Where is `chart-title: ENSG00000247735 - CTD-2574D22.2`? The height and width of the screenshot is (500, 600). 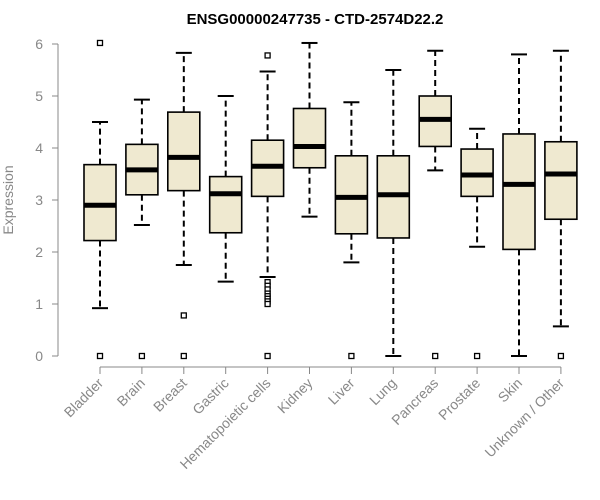
chart-title: ENSG00000247735 - CTD-2574D22.2 is located at coordinates (315, 19).